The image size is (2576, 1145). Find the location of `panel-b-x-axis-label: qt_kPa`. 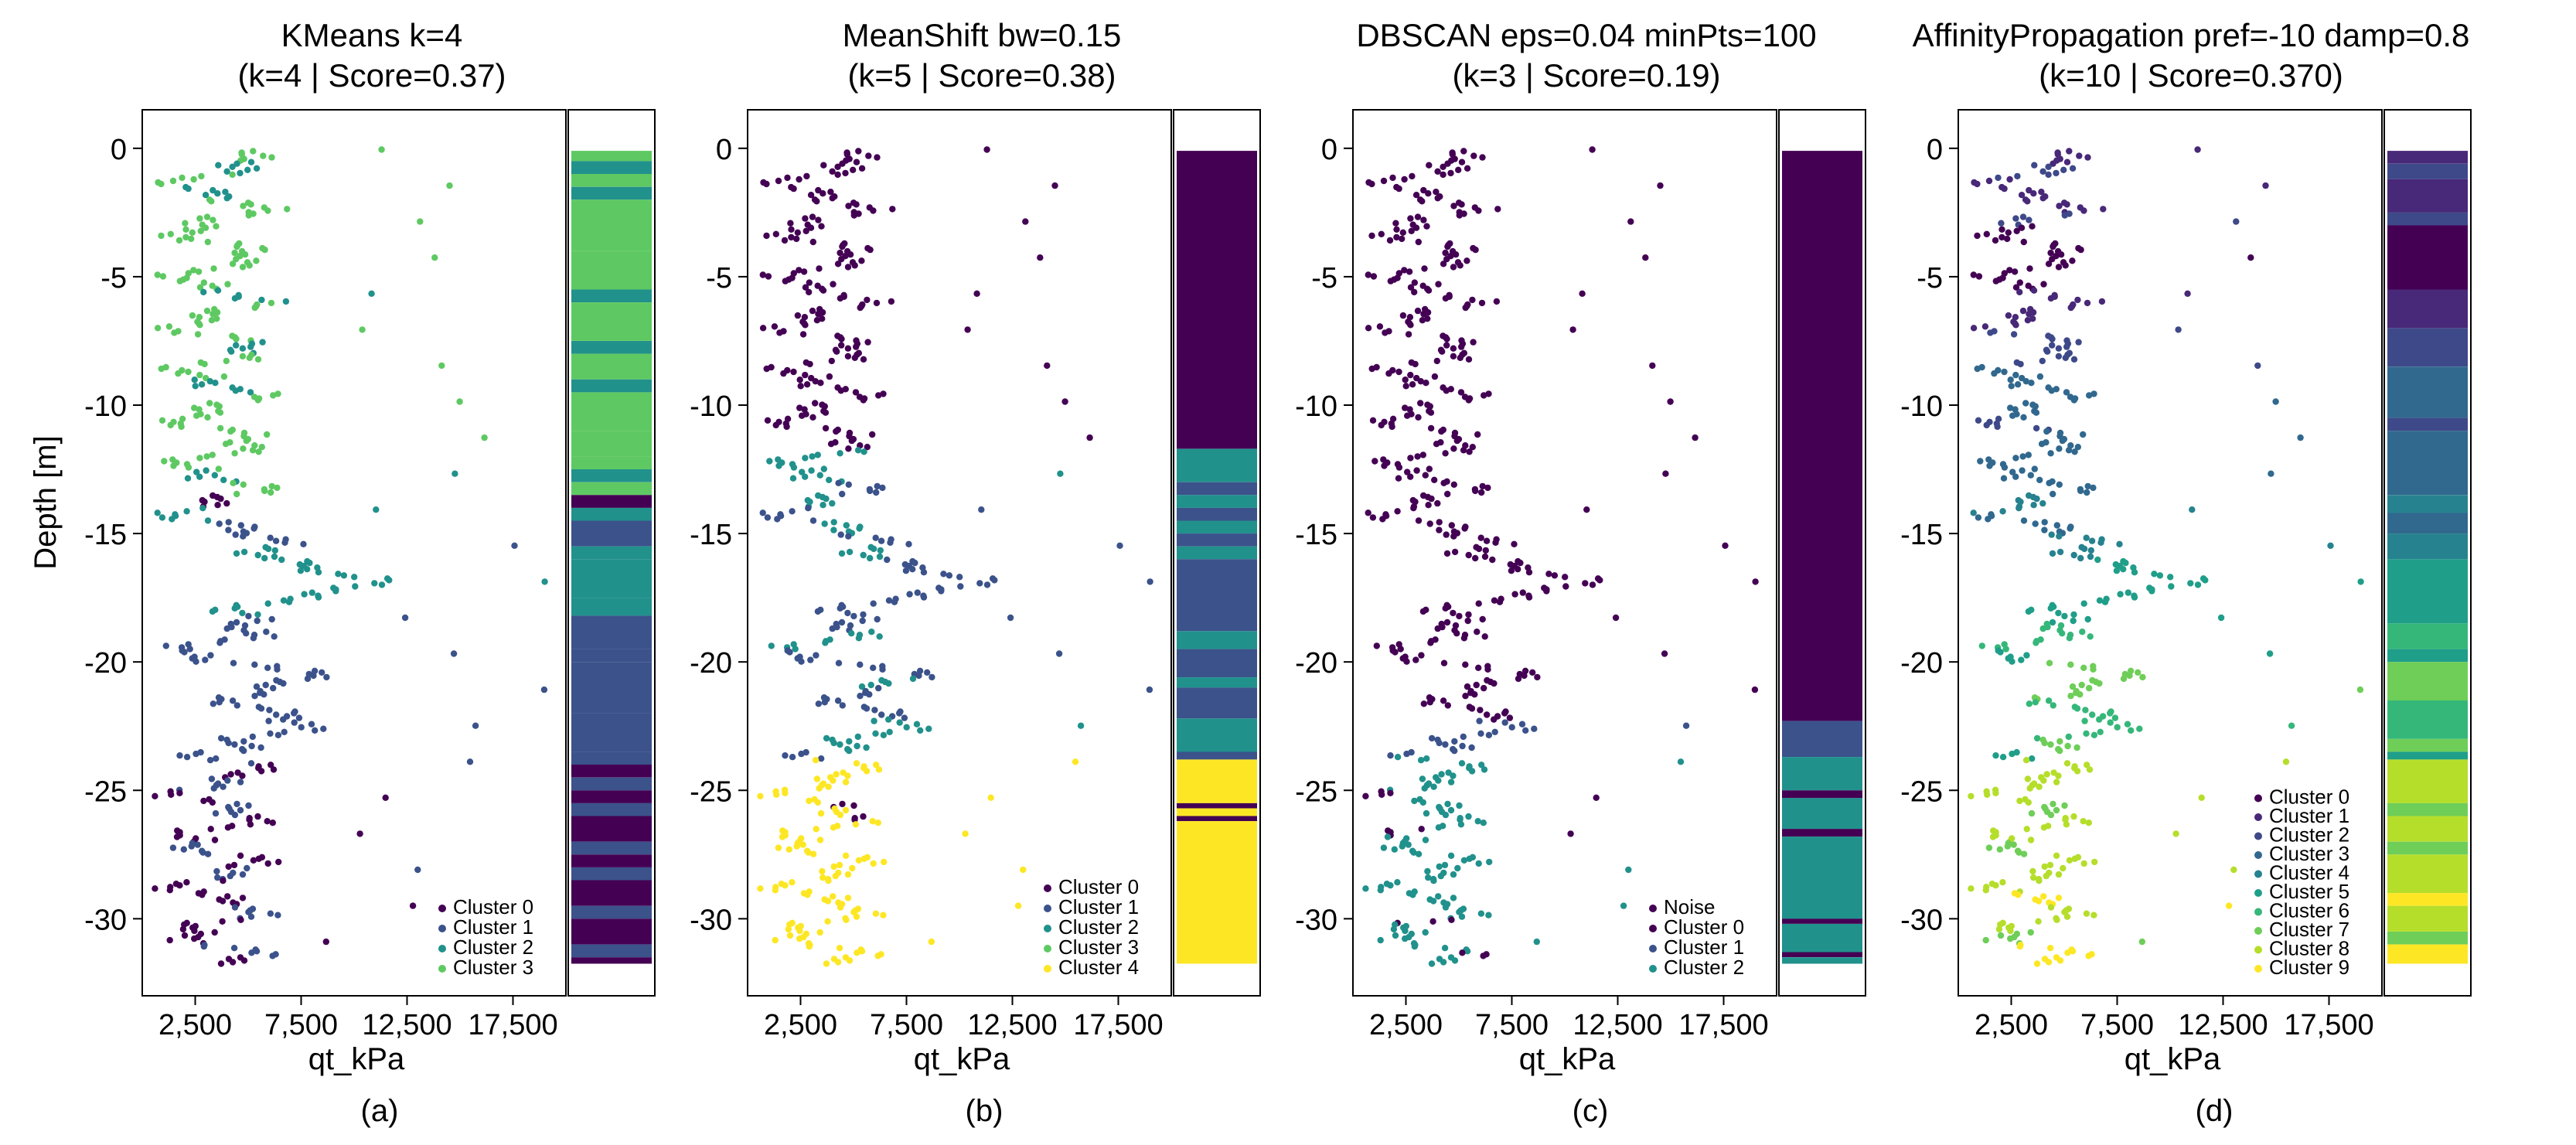

panel-b-x-axis-label: qt_kPa is located at coordinates (962, 1059).